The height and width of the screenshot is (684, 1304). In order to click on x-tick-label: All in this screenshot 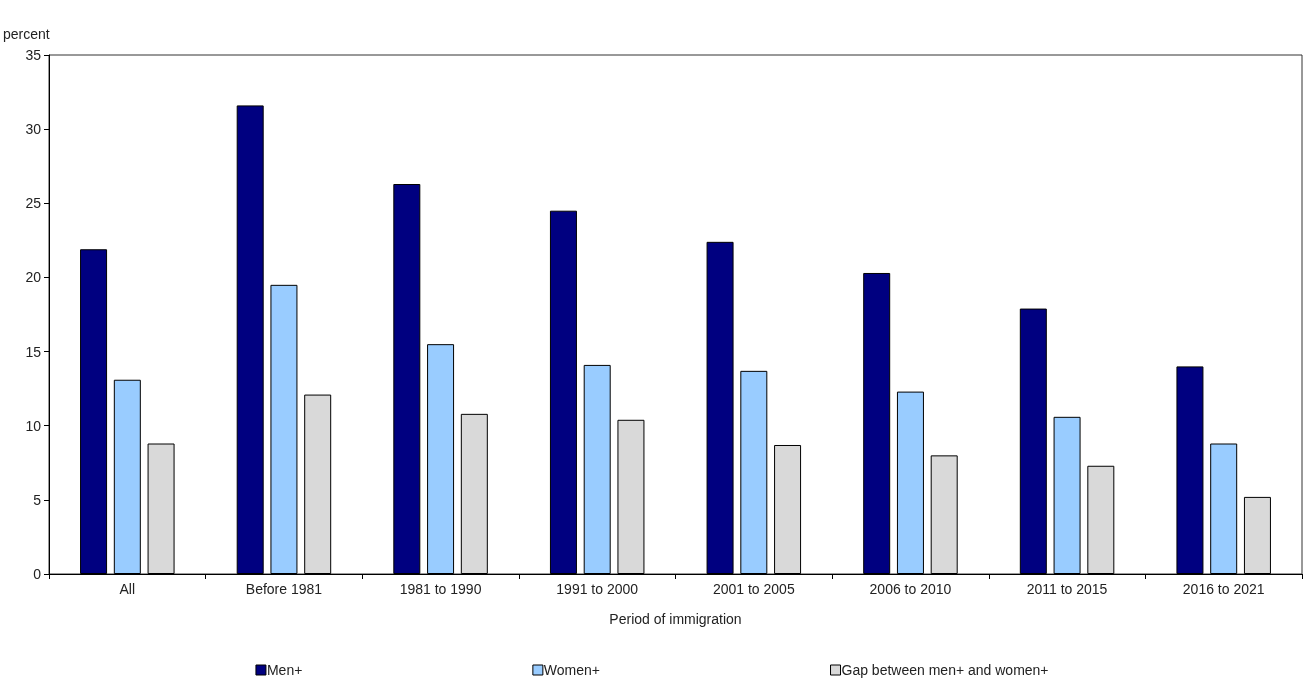, I will do `click(127, 589)`.